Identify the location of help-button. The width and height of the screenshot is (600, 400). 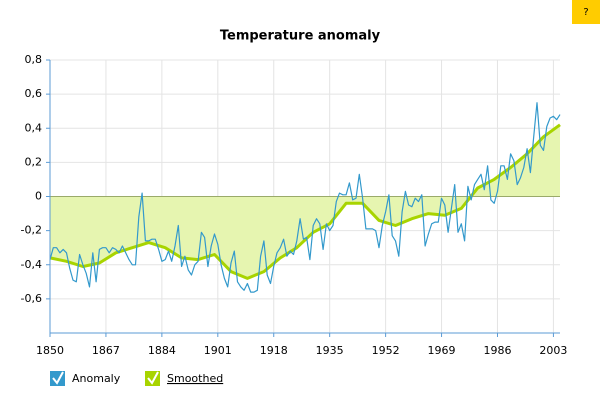
(586, 12).